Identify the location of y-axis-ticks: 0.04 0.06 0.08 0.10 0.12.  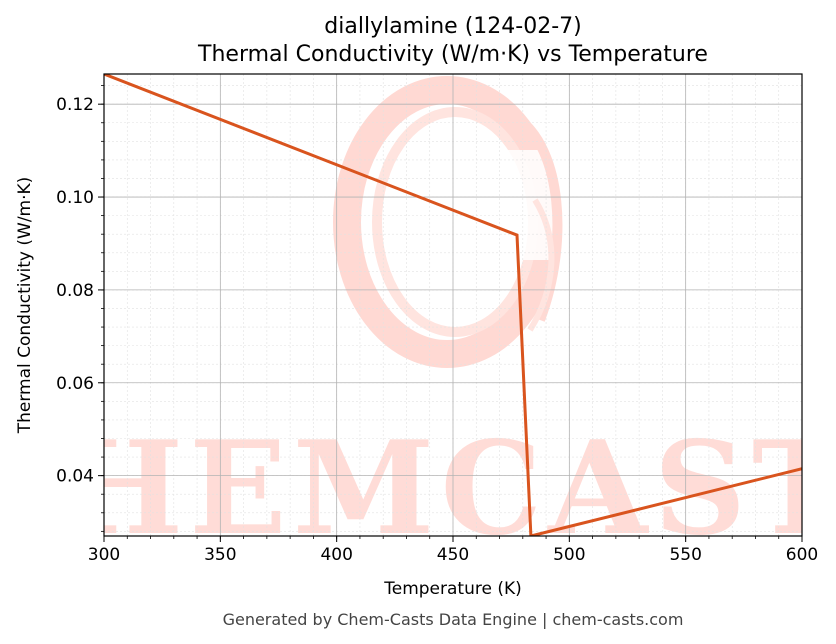
(80, 308).